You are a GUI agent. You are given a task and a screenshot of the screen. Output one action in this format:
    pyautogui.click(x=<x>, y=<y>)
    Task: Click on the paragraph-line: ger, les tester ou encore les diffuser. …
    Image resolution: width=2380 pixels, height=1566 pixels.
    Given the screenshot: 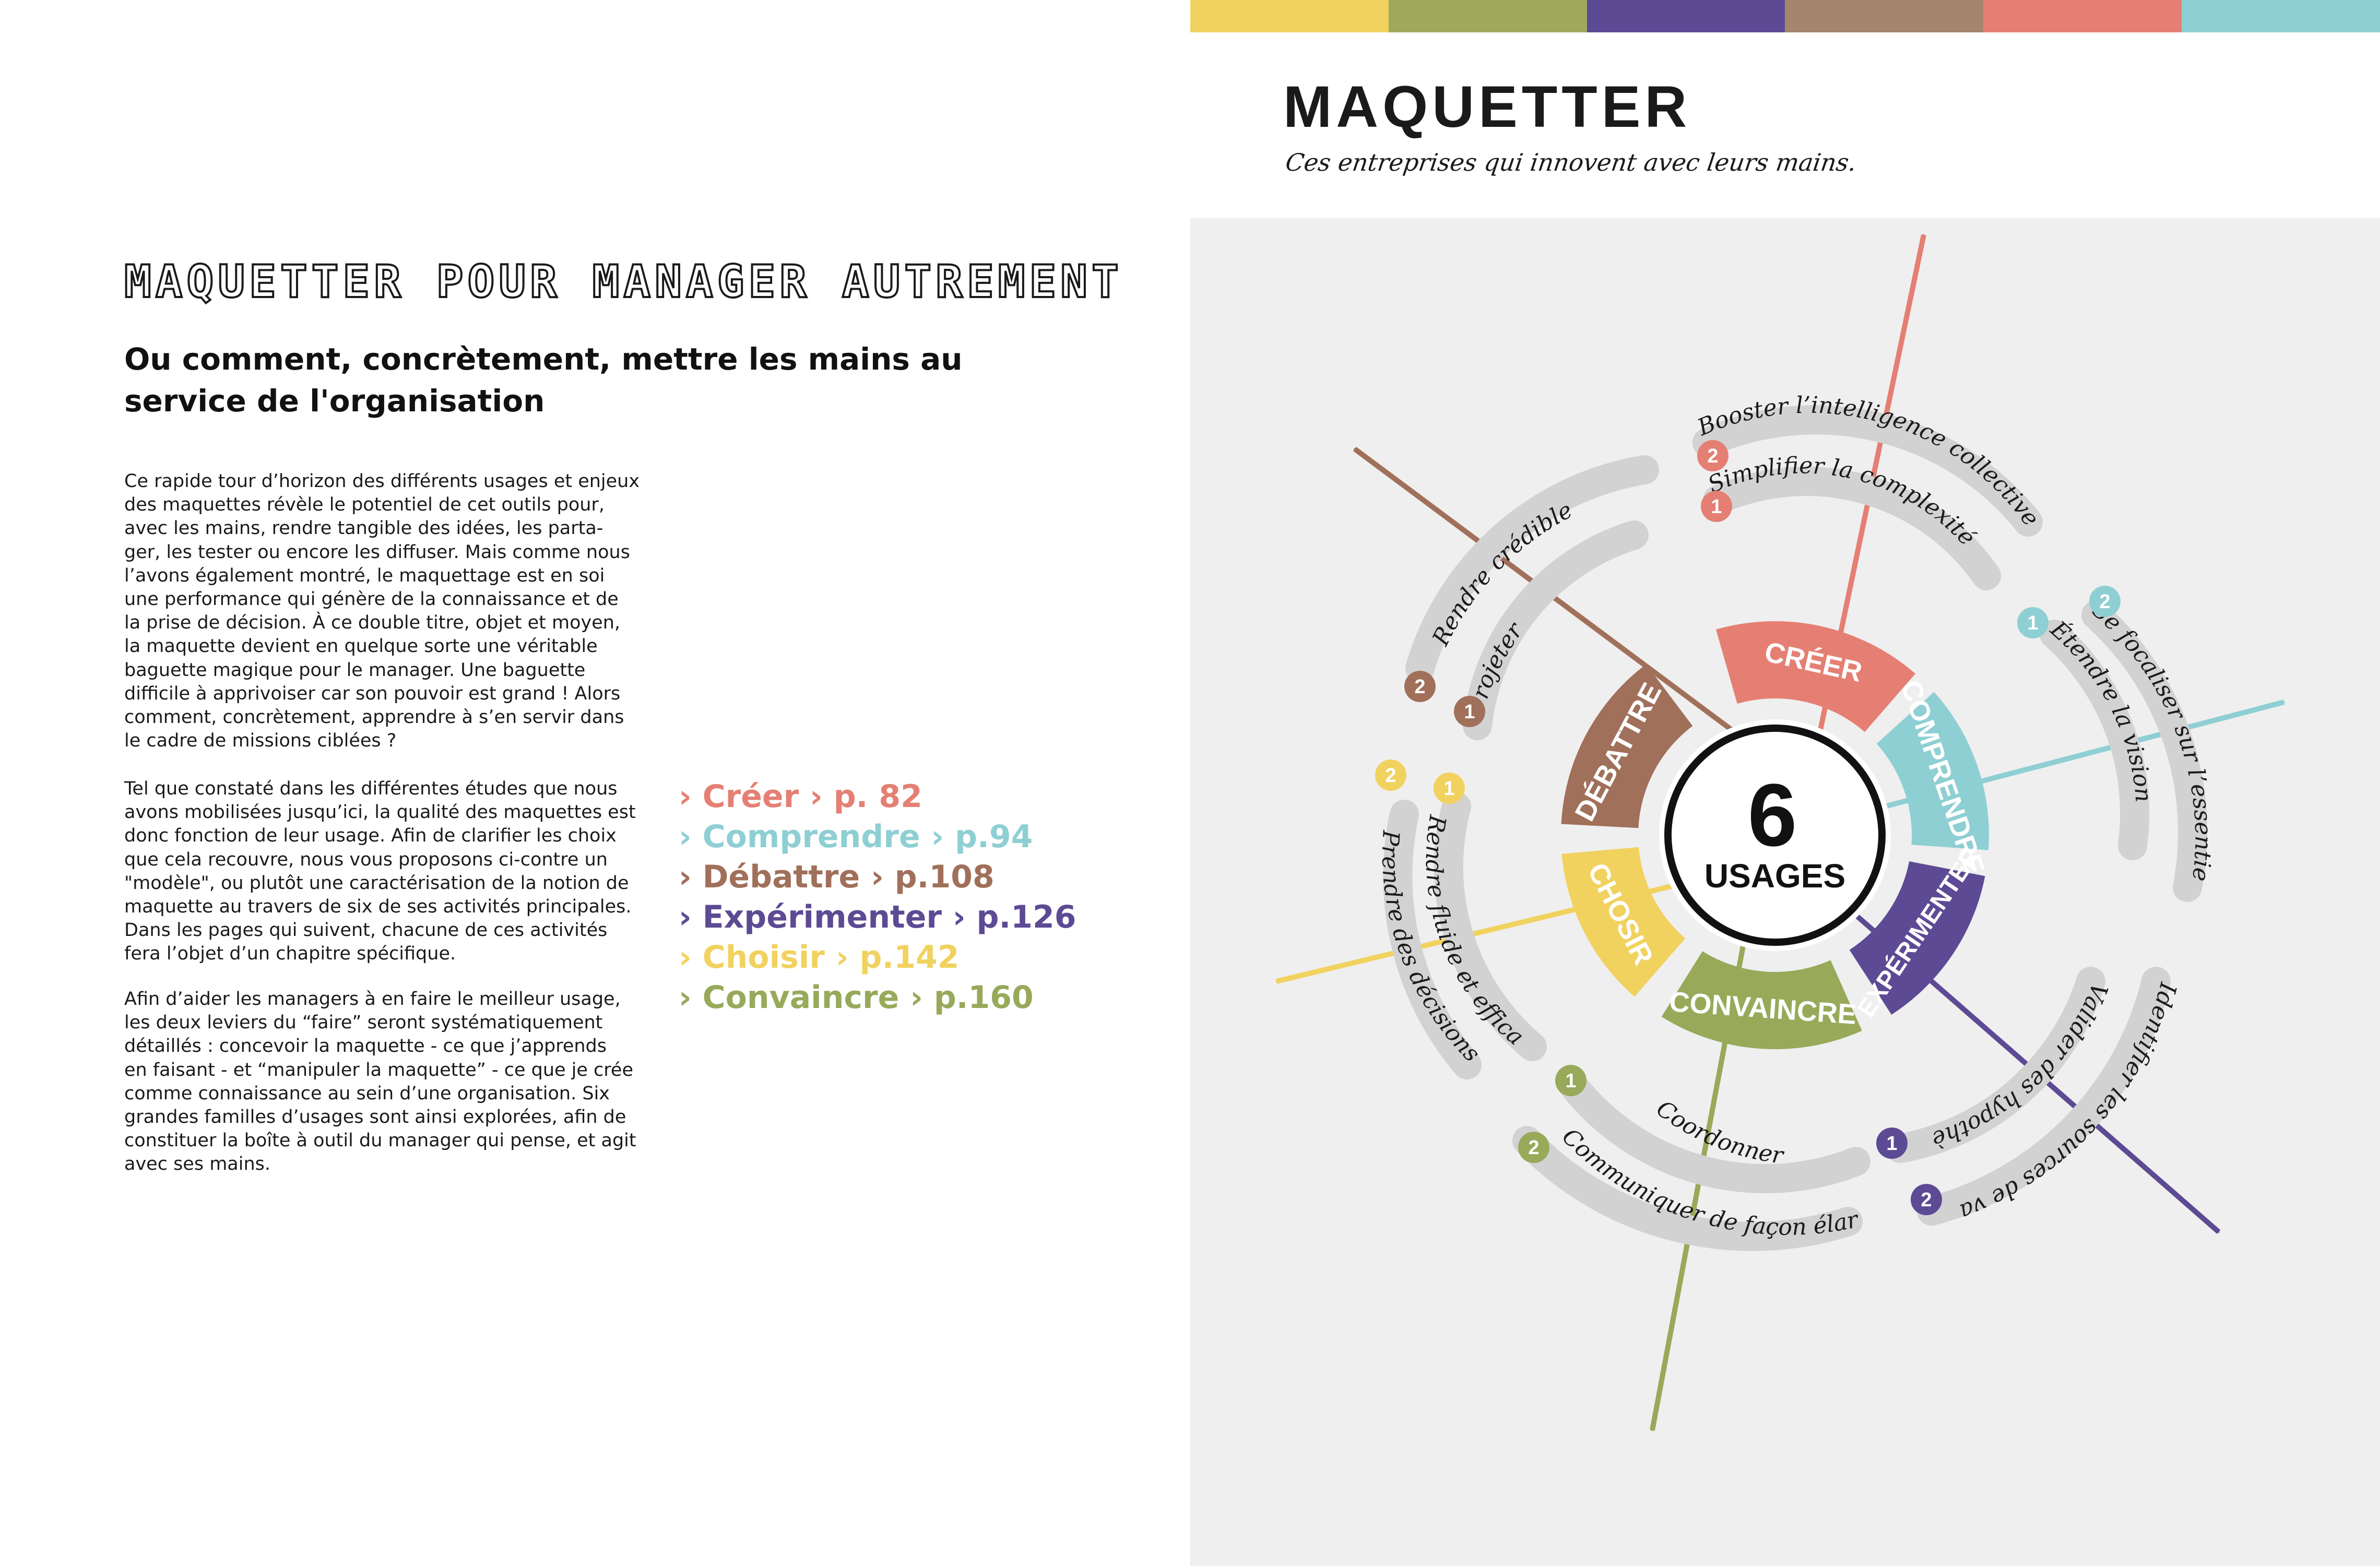 What is the action you would take?
    pyautogui.click(x=377, y=552)
    